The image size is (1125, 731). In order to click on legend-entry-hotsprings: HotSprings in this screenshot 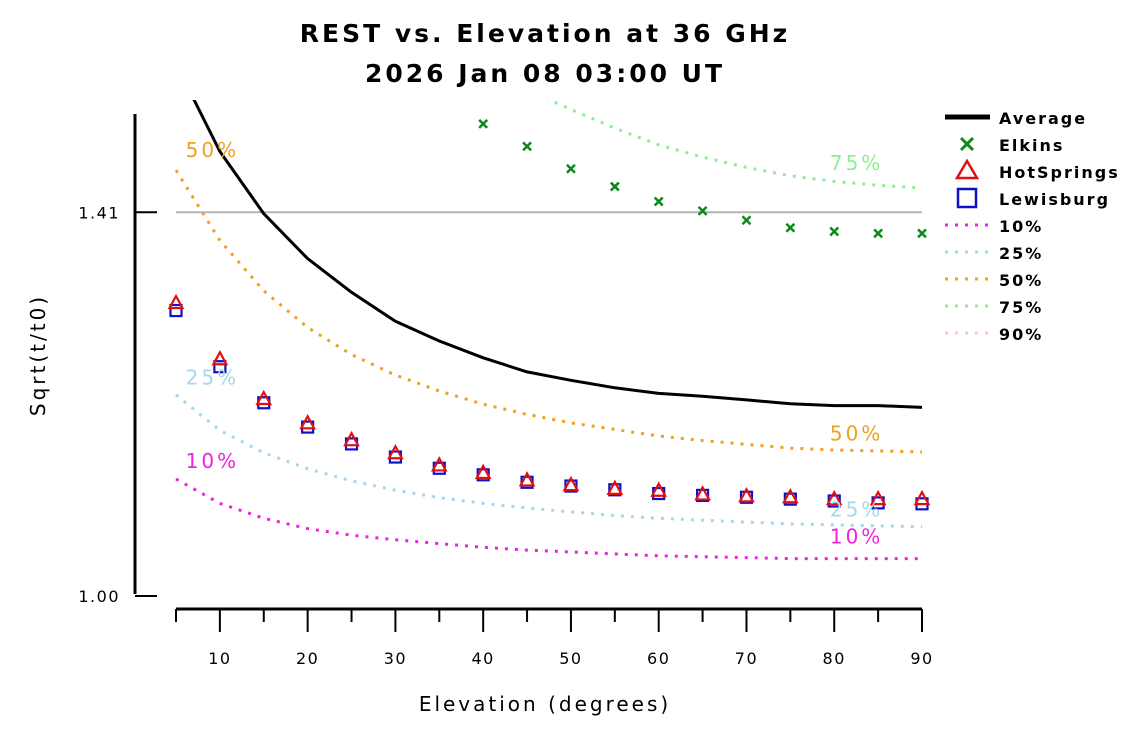, I will do `click(1037, 170)`.